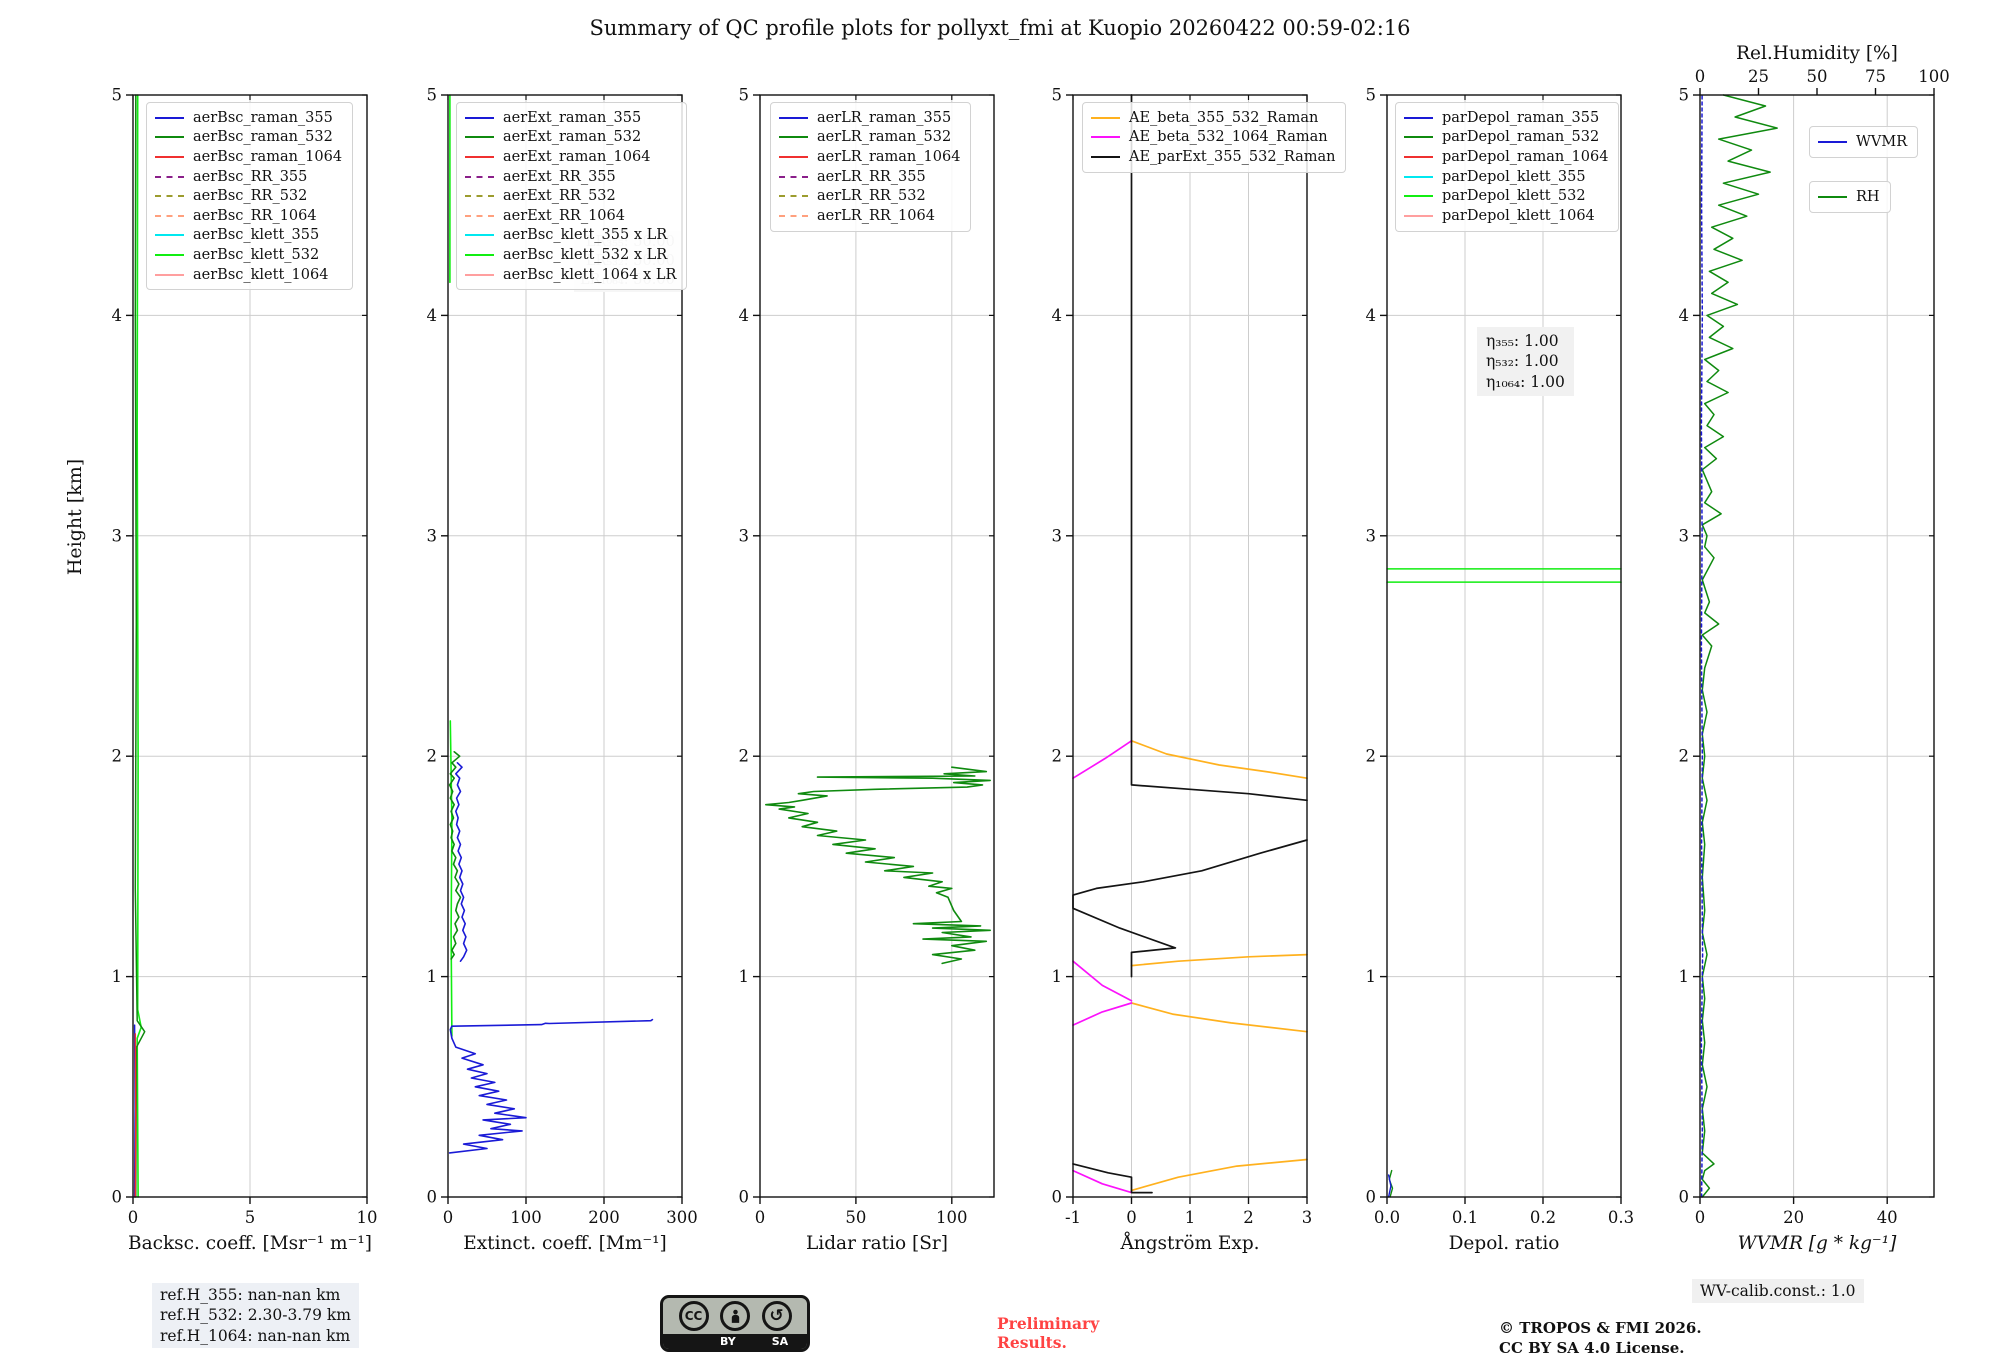  What do you see at coordinates (461, 862) in the screenshot?
I see `series-aerExt_raman_355_upper` at bounding box center [461, 862].